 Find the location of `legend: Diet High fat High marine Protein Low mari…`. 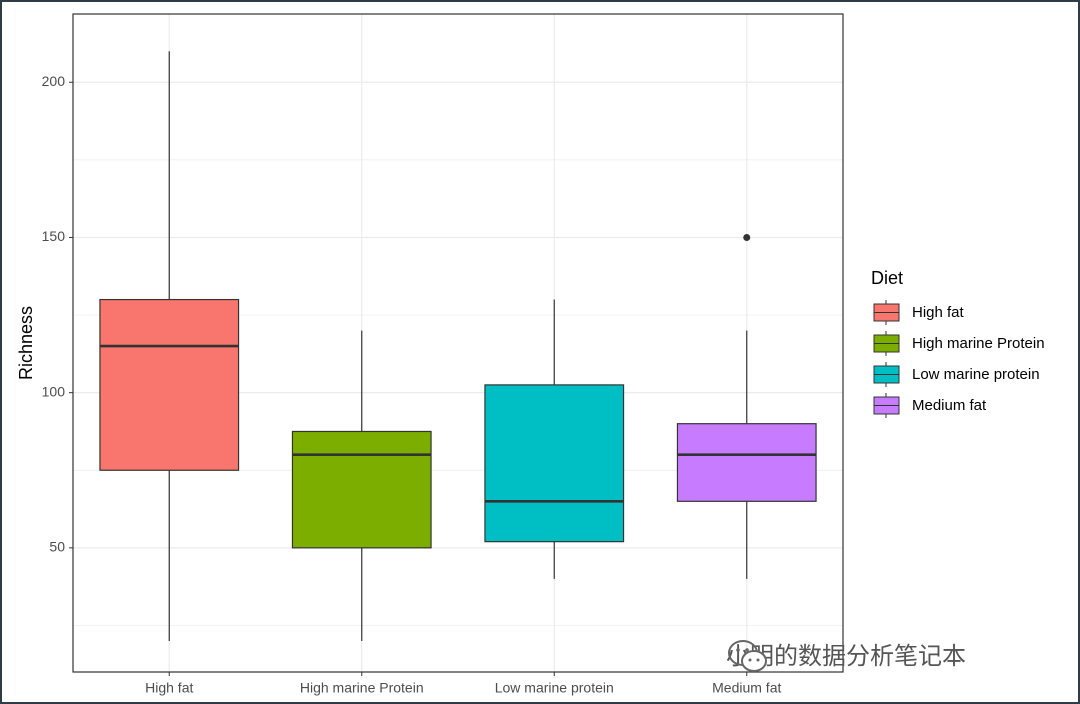

legend: Diet High fat High marine Protein Low mari… is located at coordinates (958, 343).